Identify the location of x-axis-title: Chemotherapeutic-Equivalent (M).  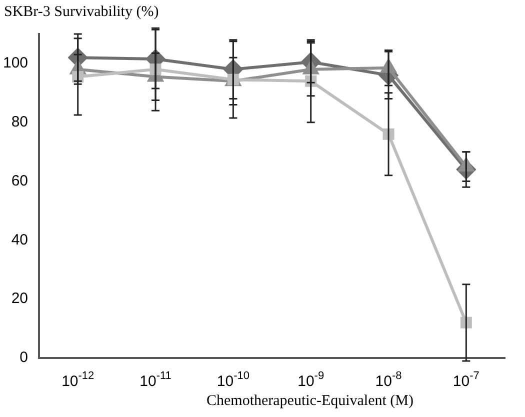
(309, 401).